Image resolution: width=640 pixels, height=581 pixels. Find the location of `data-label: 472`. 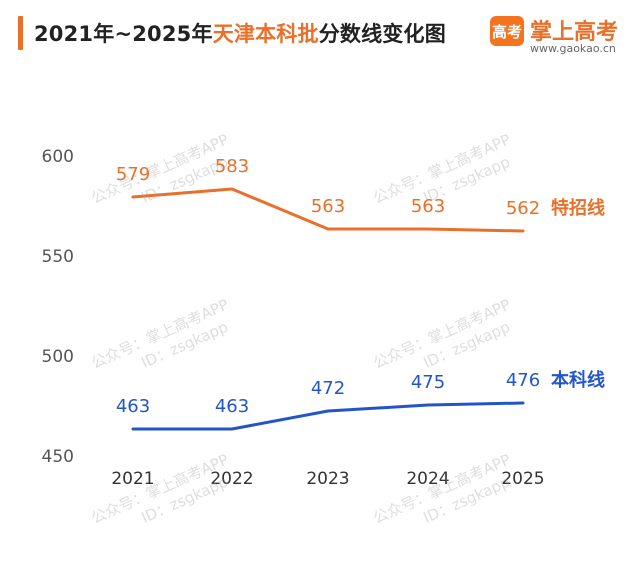

data-label: 472 is located at coordinates (328, 388).